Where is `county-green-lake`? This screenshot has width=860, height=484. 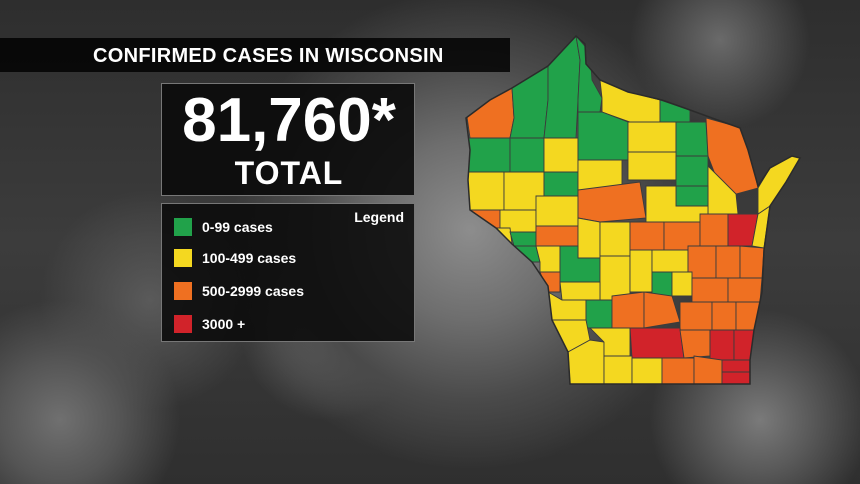
county-green-lake is located at coordinates (682, 284).